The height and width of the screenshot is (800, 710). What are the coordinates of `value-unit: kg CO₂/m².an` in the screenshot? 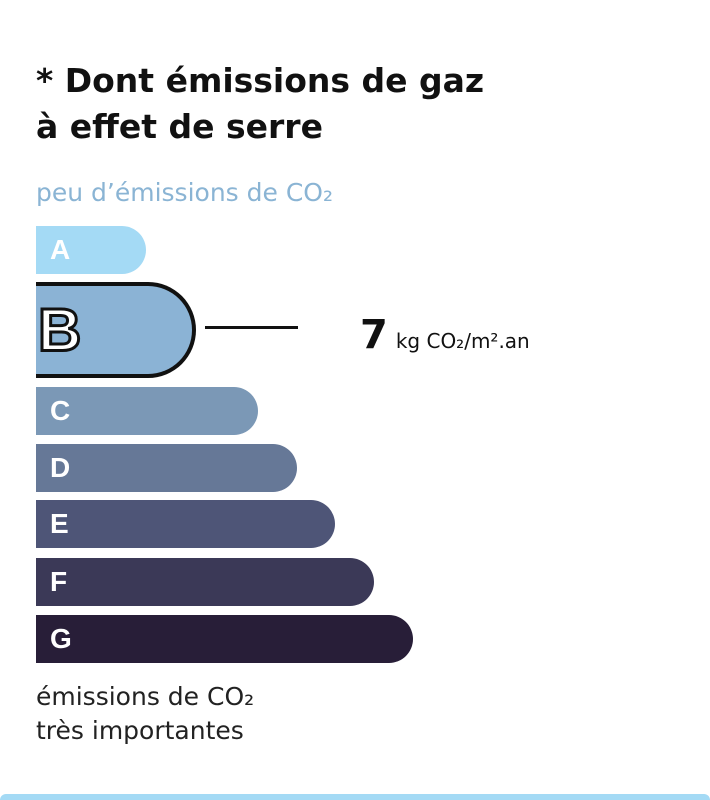 It's located at (462, 341).